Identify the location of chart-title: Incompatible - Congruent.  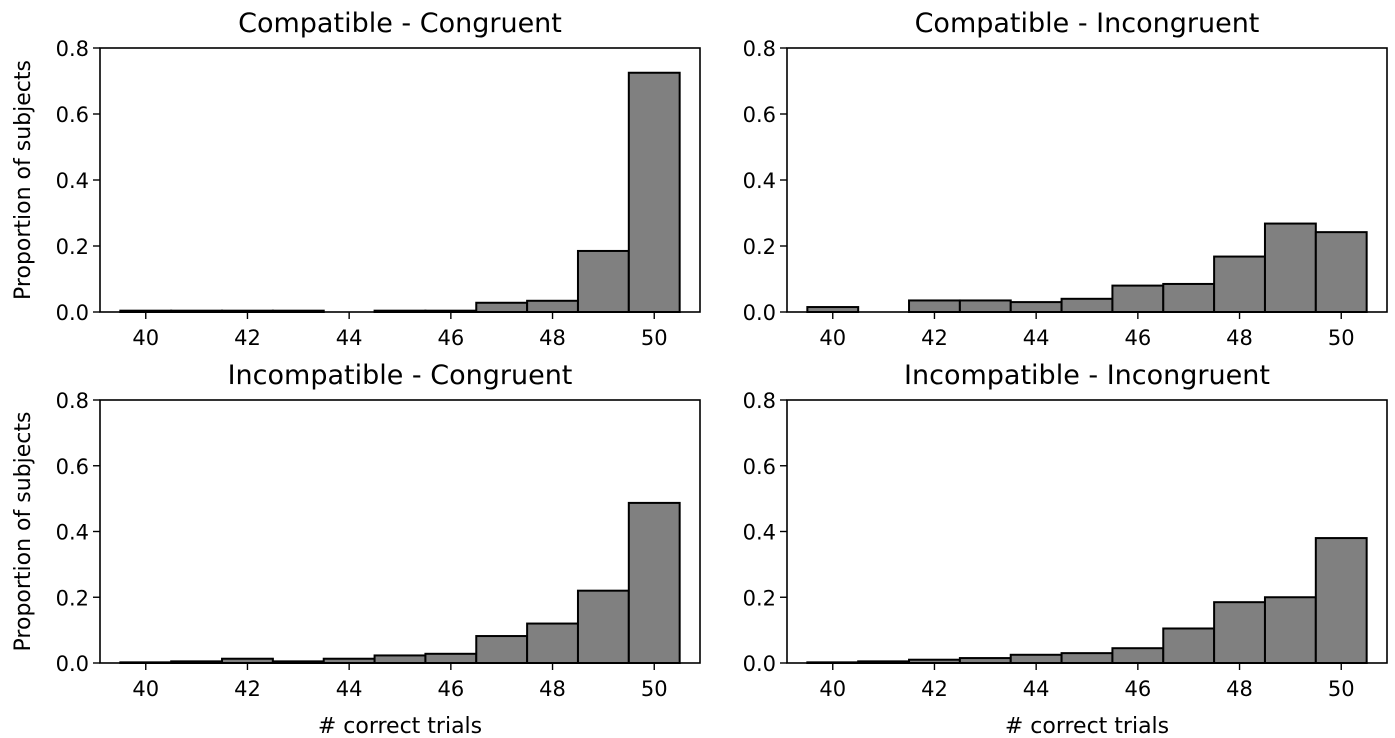
(400, 375).